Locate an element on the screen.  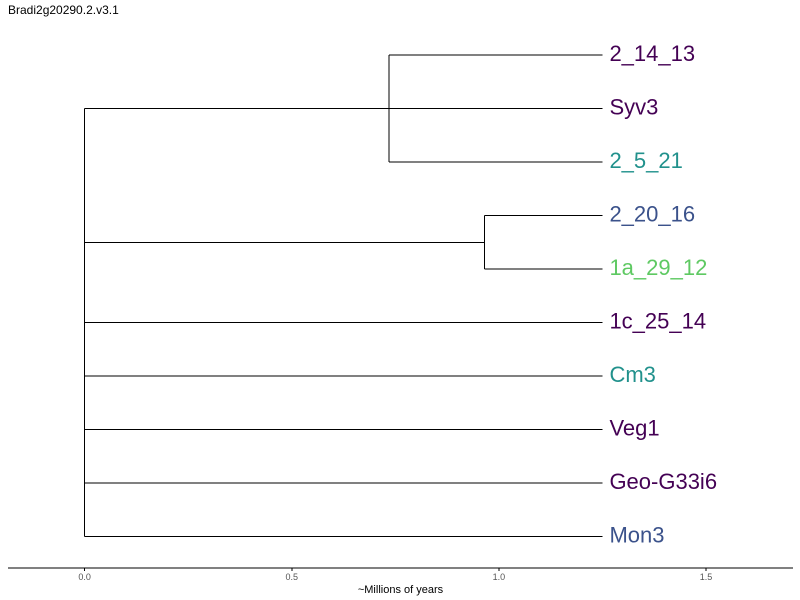
x-axis-tick-label: 1.0 is located at coordinates (499, 577).